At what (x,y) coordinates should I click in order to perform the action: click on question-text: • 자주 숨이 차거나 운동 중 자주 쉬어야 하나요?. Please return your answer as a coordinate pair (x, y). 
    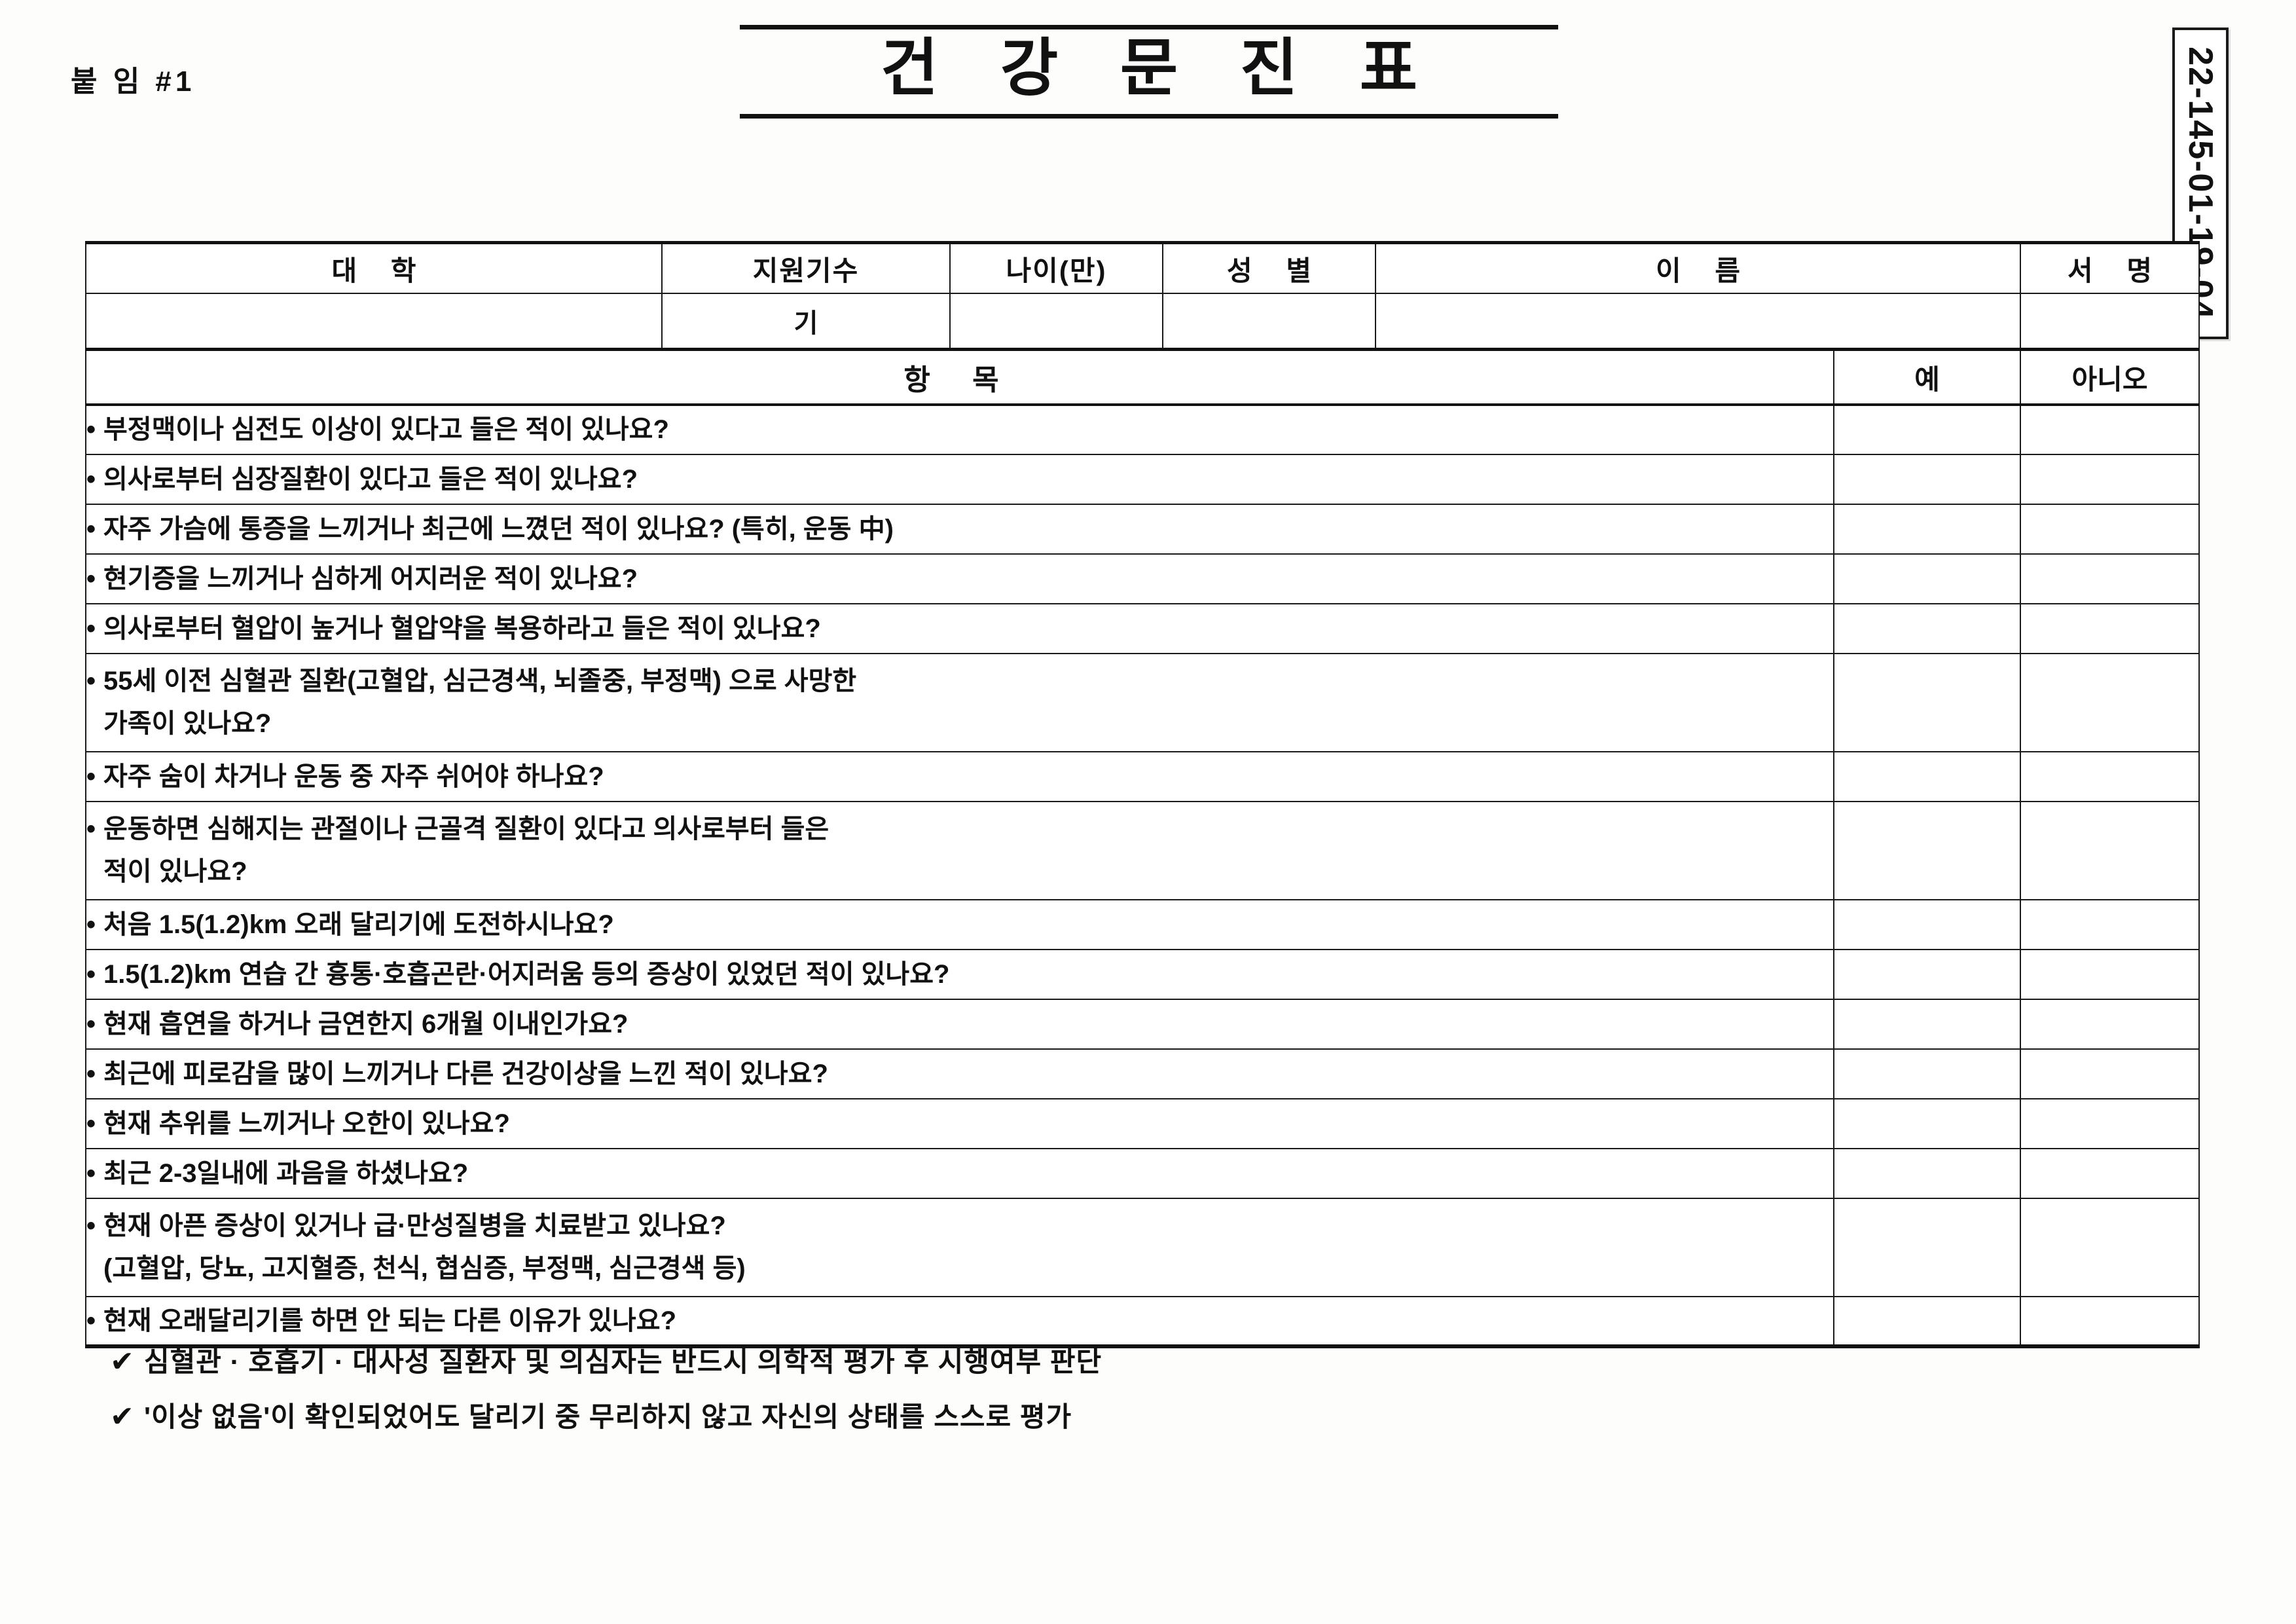
    Looking at the image, I should click on (959, 776).